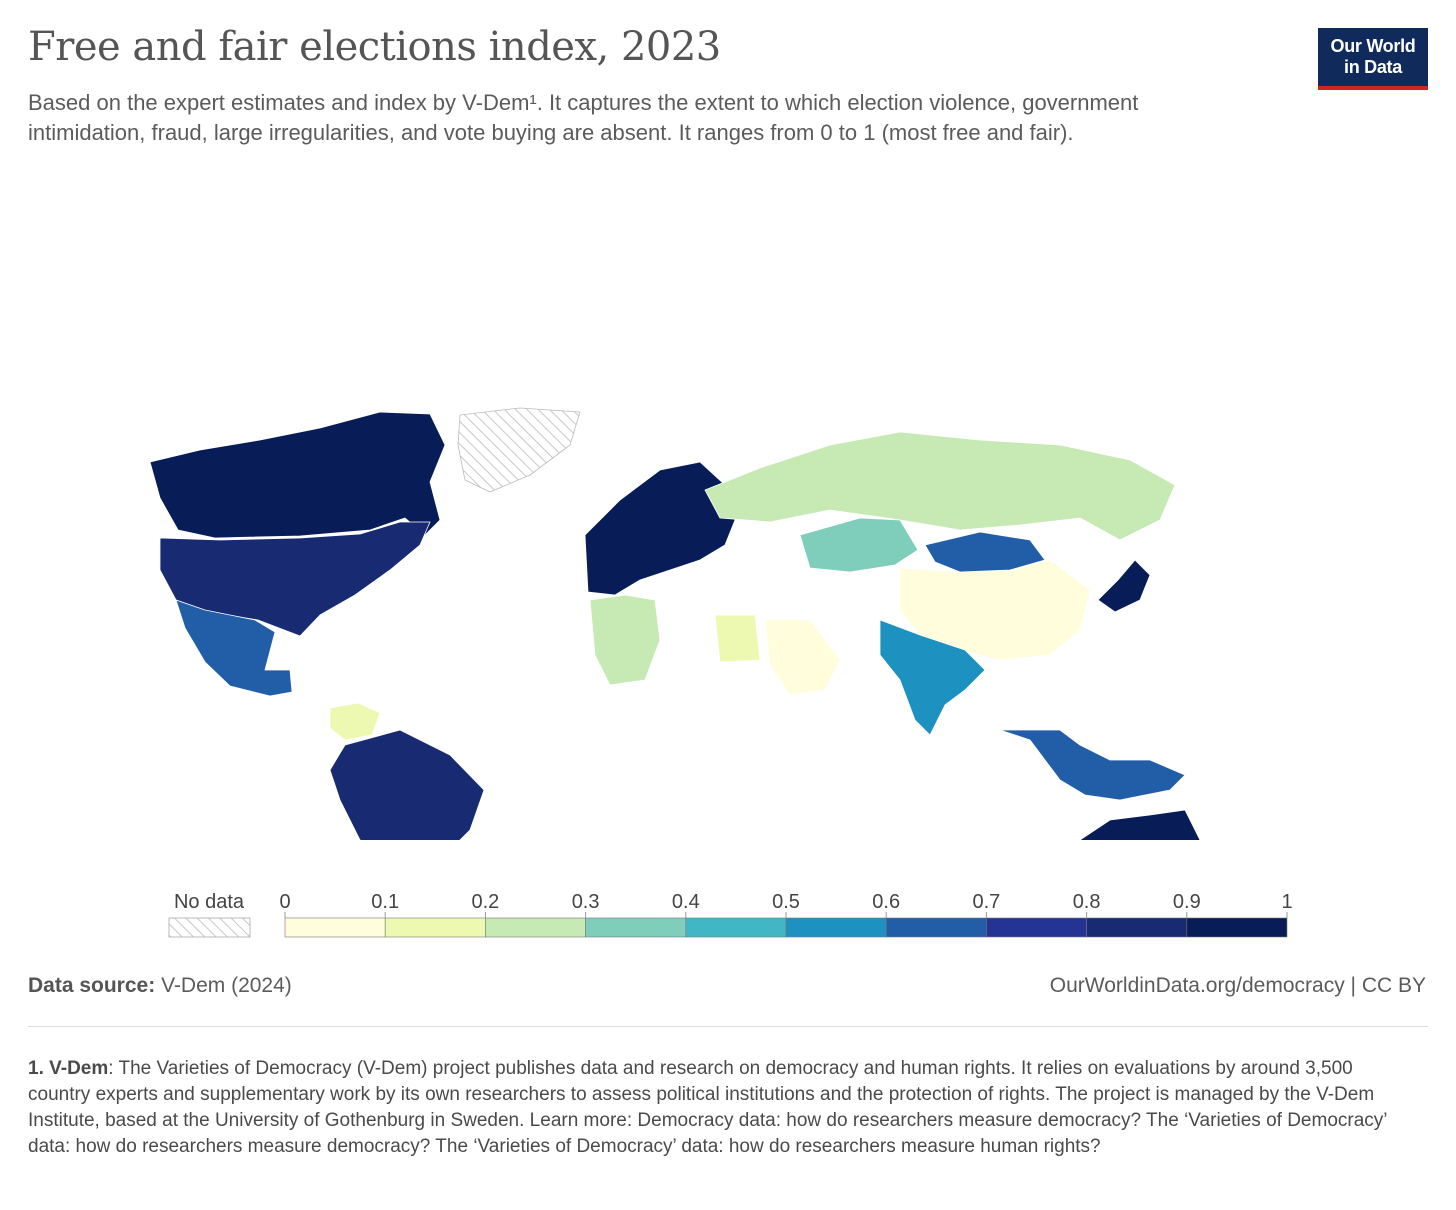 The width and height of the screenshot is (1456, 1210). Describe the element at coordinates (407, 784) in the screenshot. I see `region-brazil: Brazil` at that location.